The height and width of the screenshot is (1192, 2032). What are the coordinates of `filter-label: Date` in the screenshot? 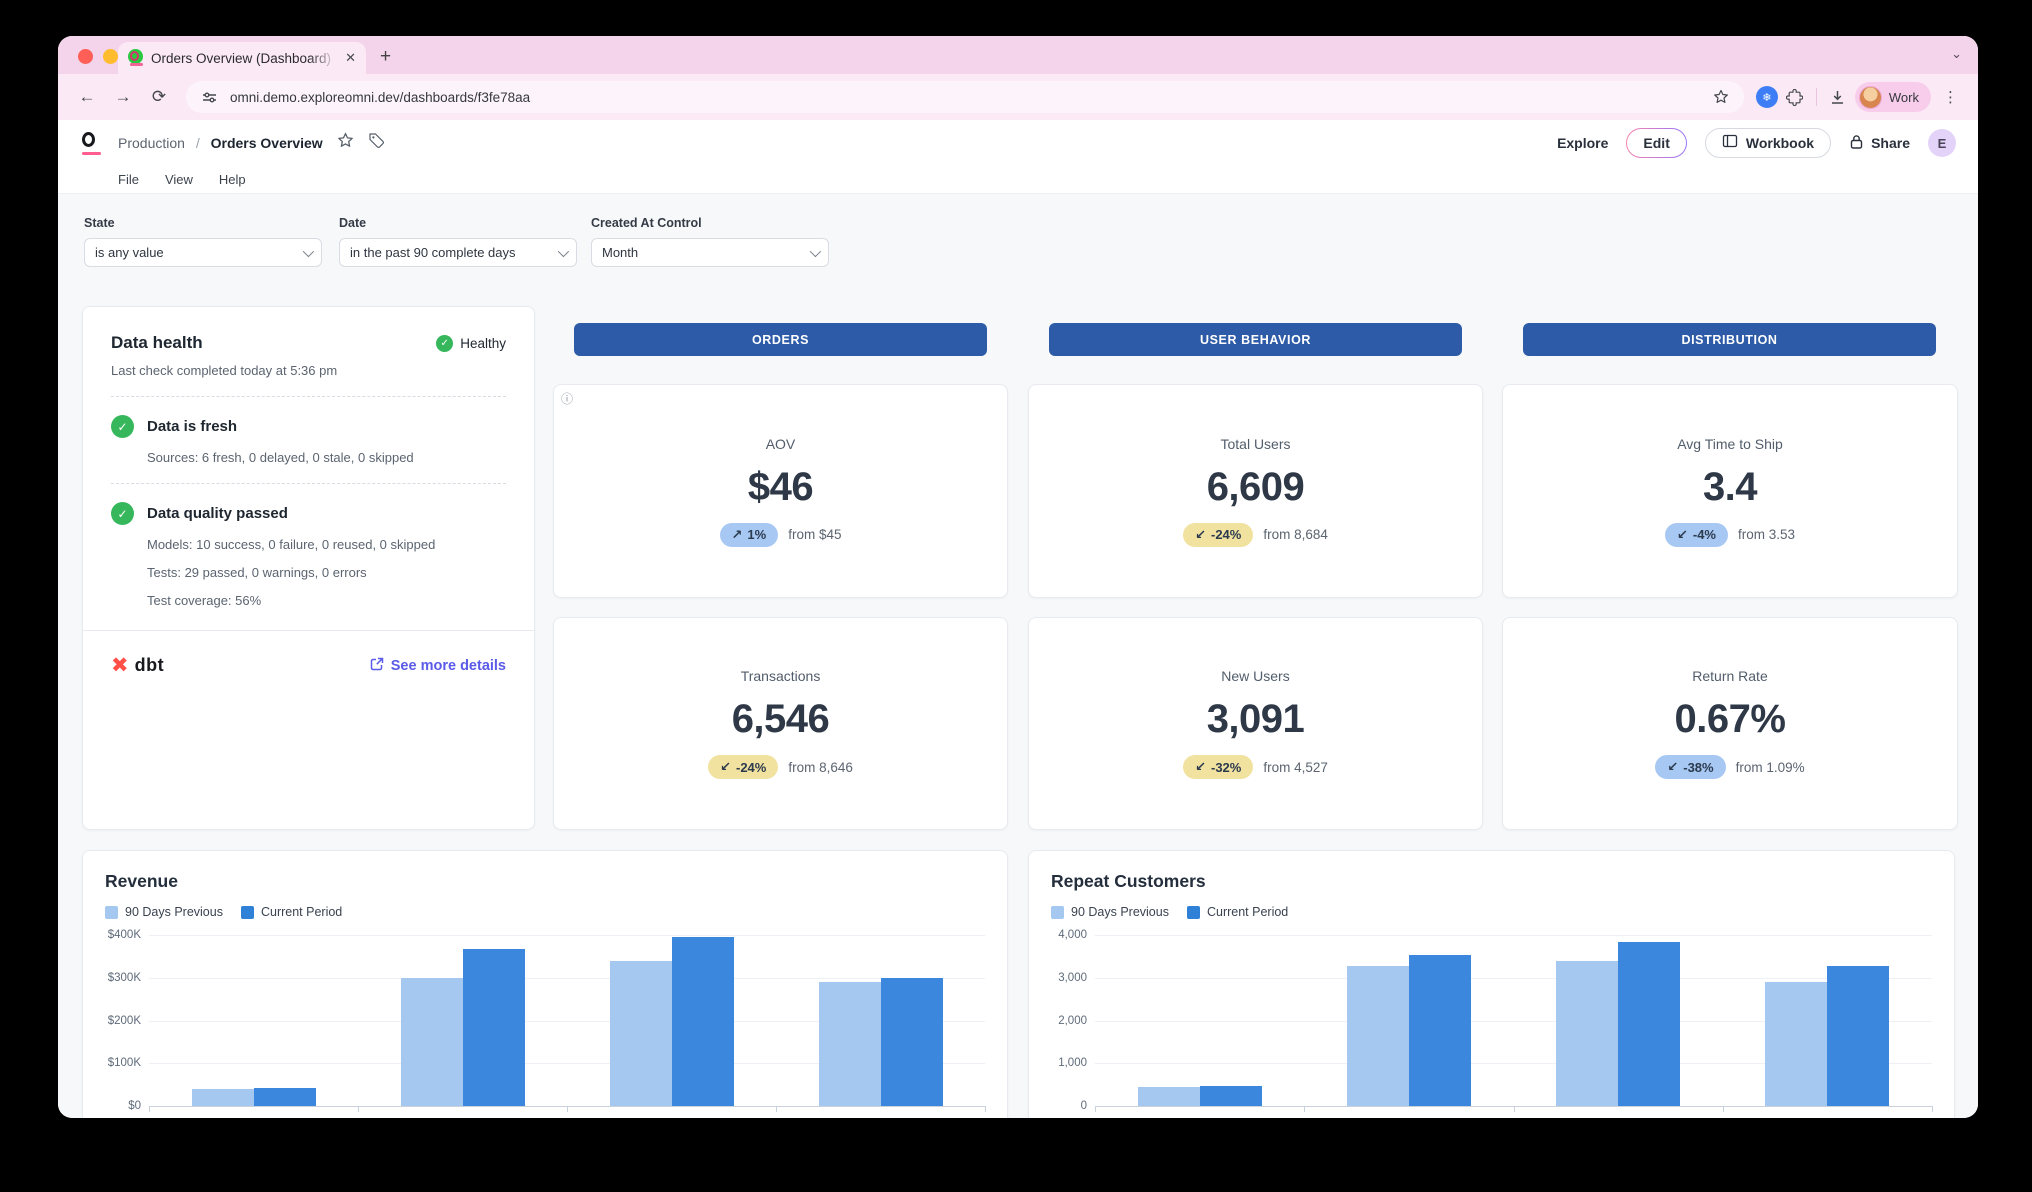 It's located at (353, 223).